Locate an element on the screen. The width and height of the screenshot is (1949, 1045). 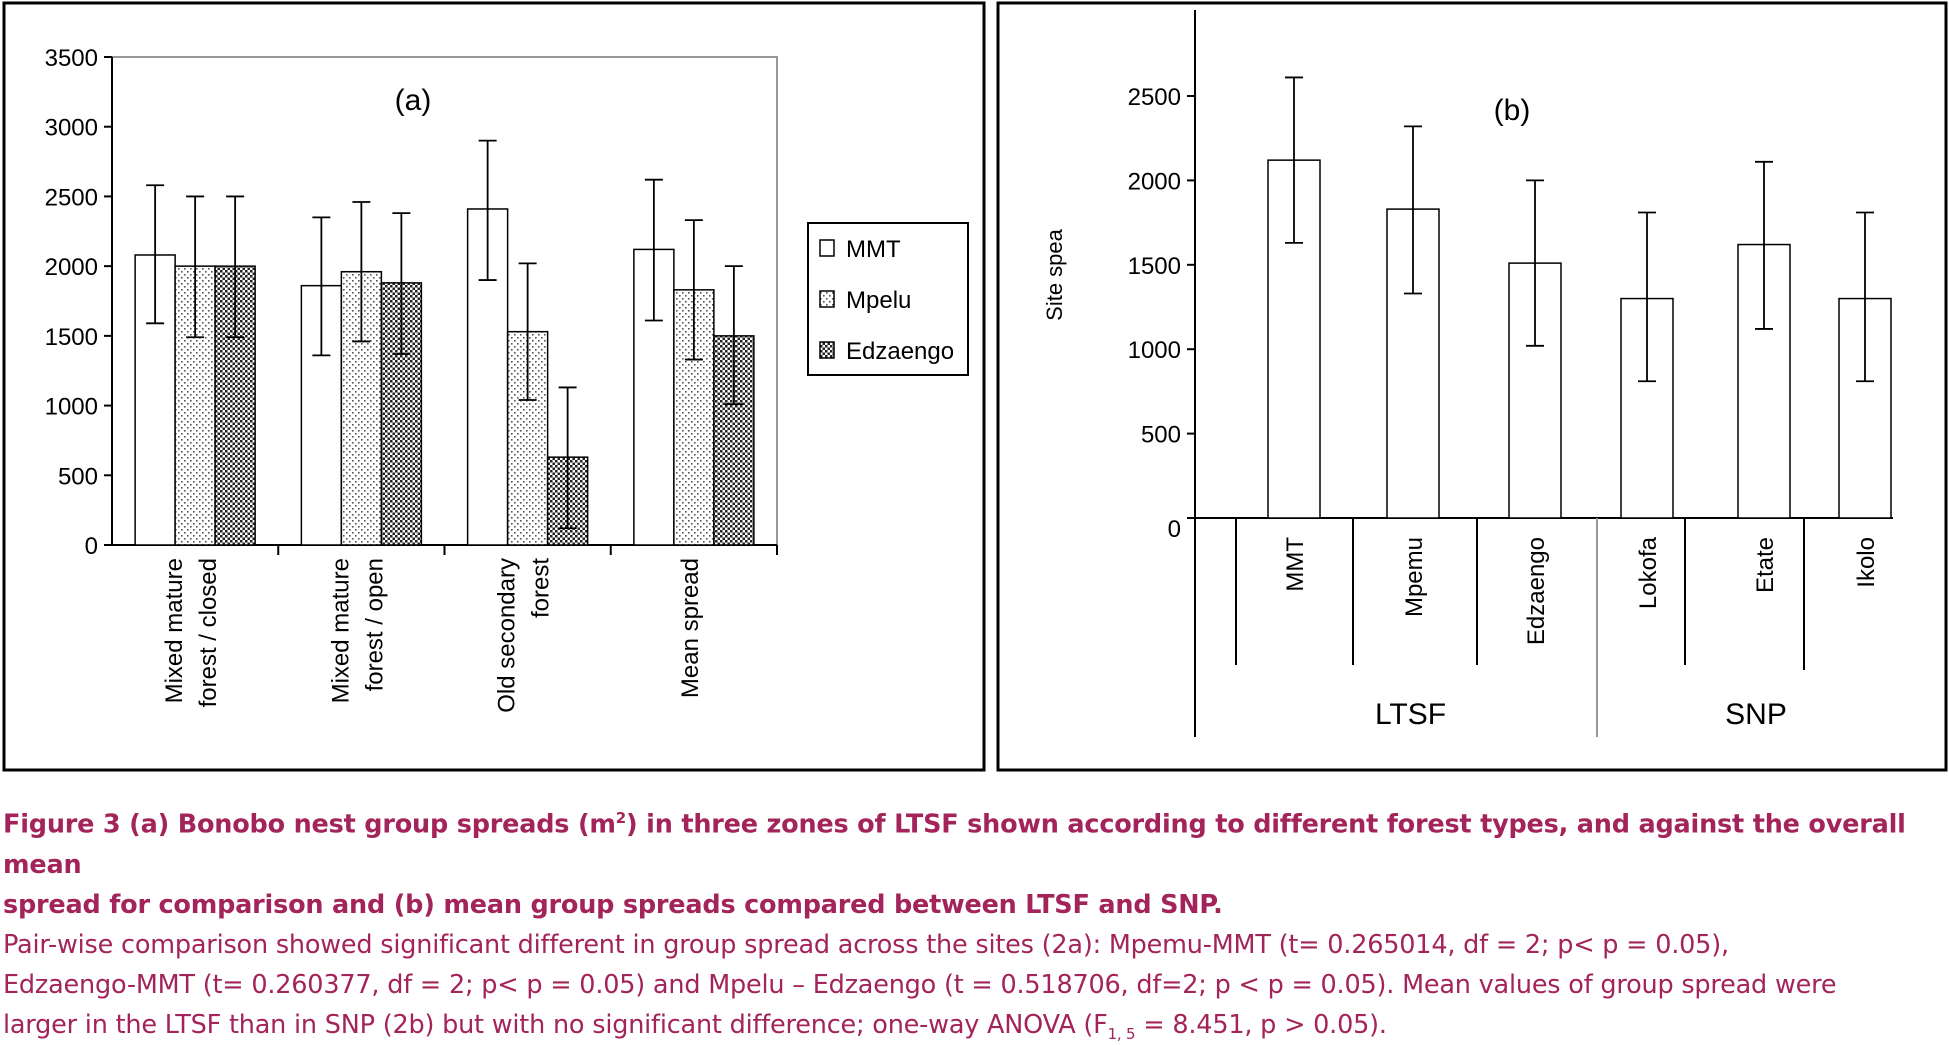
caption-body-subscript: 1, 5 is located at coordinates (1121, 1033).